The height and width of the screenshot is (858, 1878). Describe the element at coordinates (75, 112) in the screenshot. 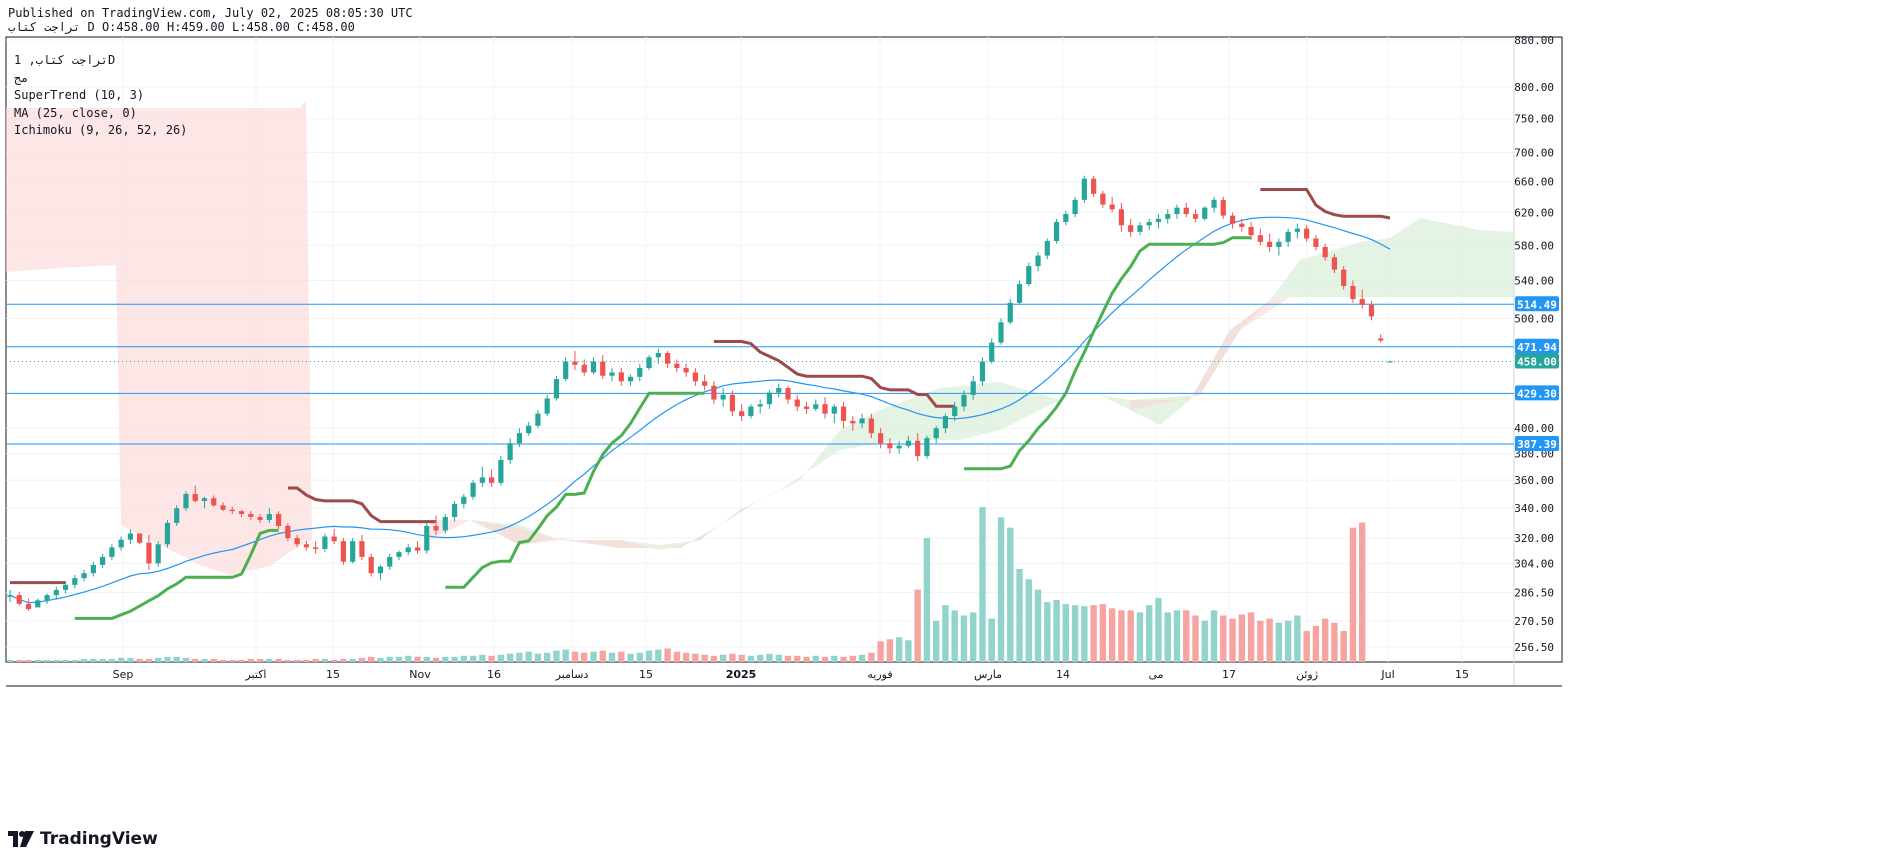

I see `legend-ma: MA (25, close, 0)` at that location.